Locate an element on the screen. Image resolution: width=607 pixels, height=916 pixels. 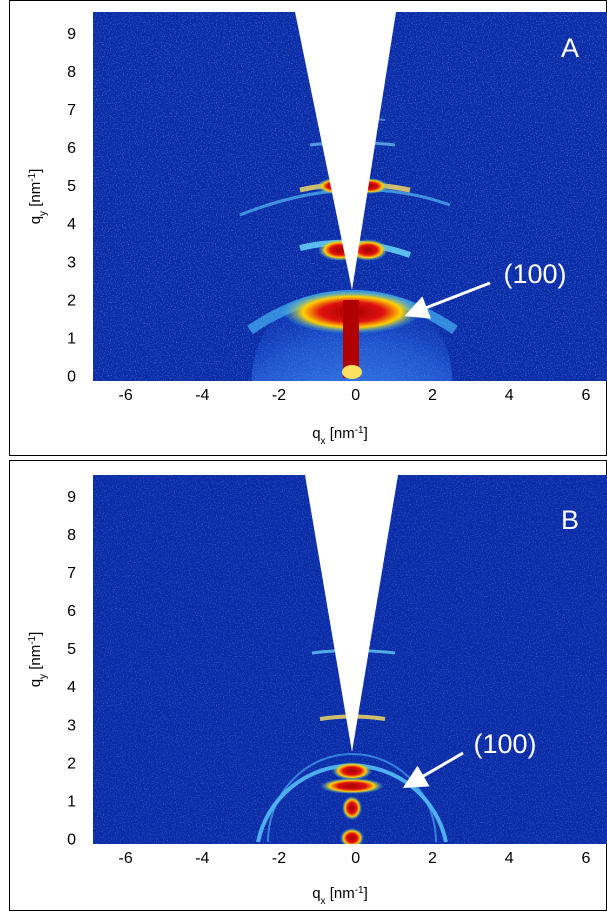
panel-label: A is located at coordinates (570, 48).